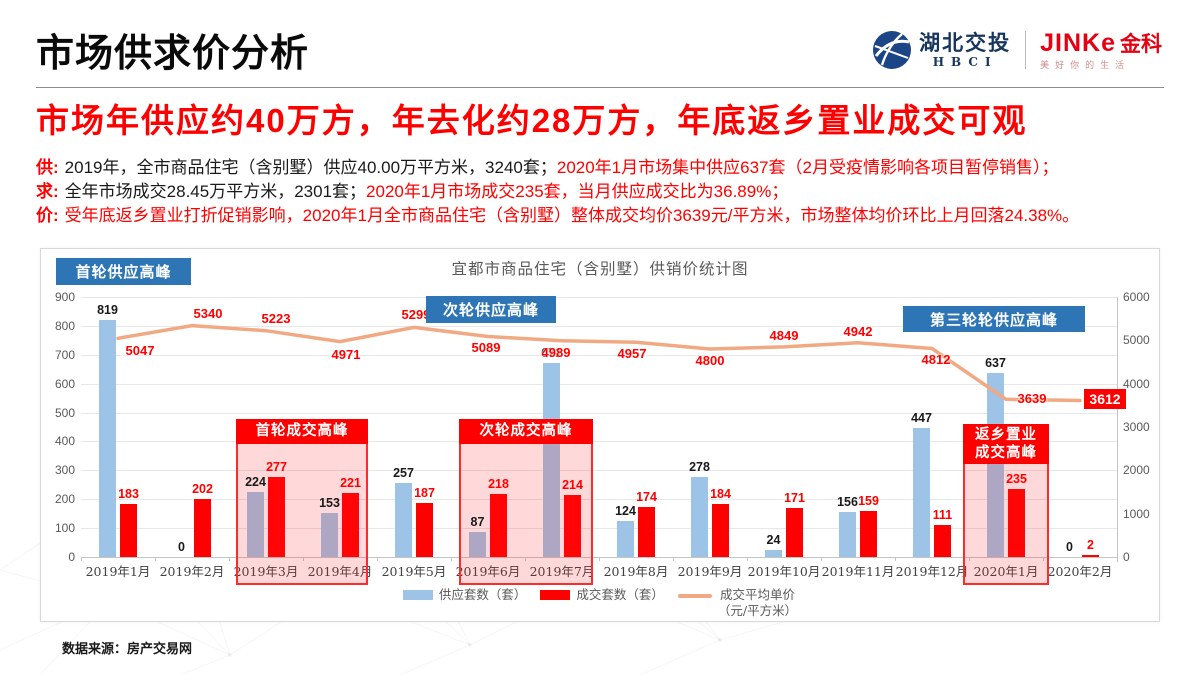  Describe the element at coordinates (71, 557) in the screenshot. I see `left-axis-tick-label: 0` at that location.